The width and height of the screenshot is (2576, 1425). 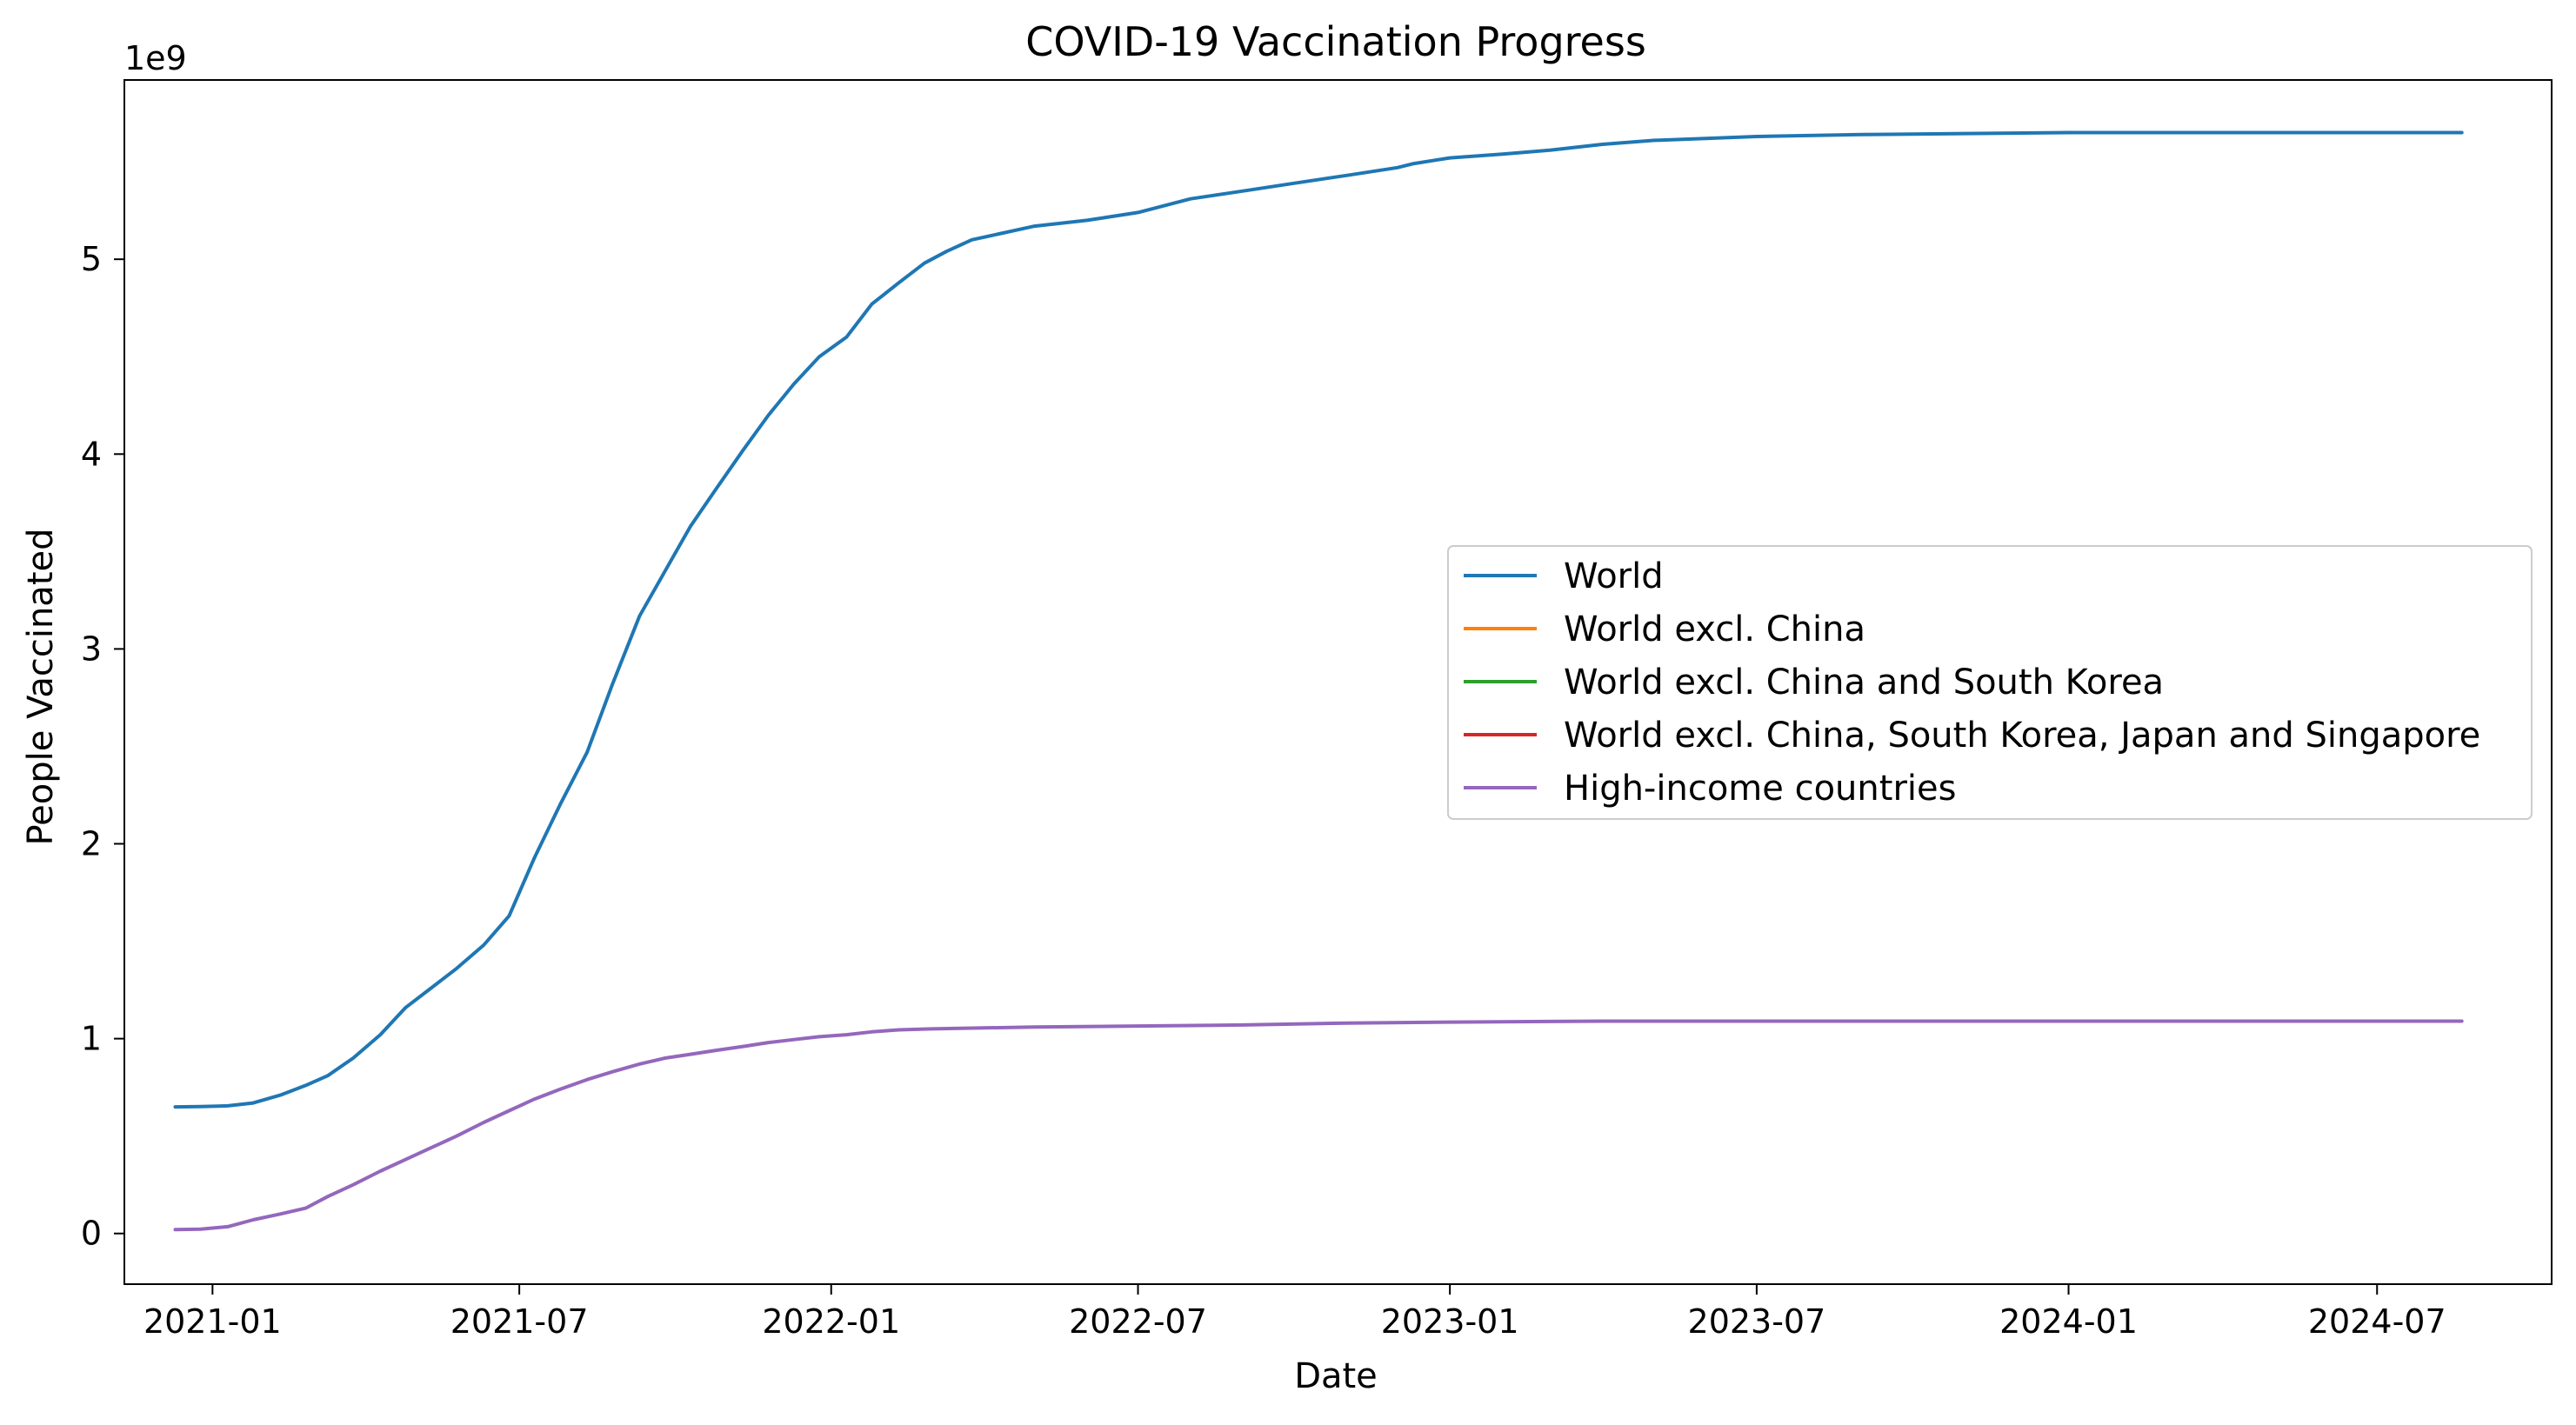 I want to click on y-tick-label: 5, so click(x=91, y=259).